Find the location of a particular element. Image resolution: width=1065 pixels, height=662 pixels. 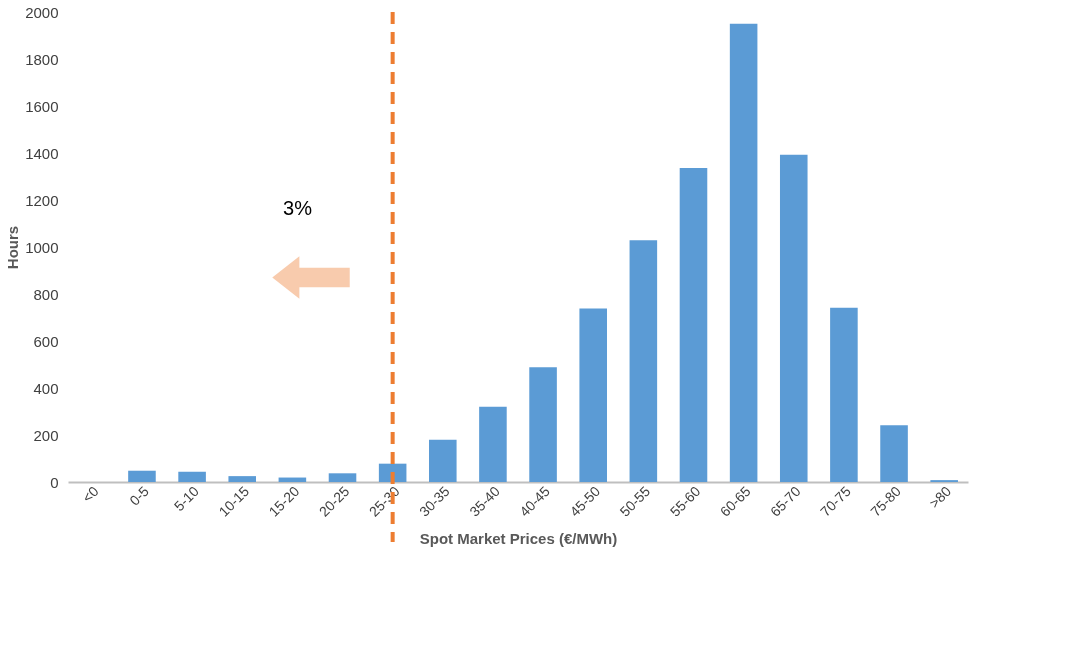

x-axis-title: Spot Market Prices (€/MWh) is located at coordinates (518, 538).